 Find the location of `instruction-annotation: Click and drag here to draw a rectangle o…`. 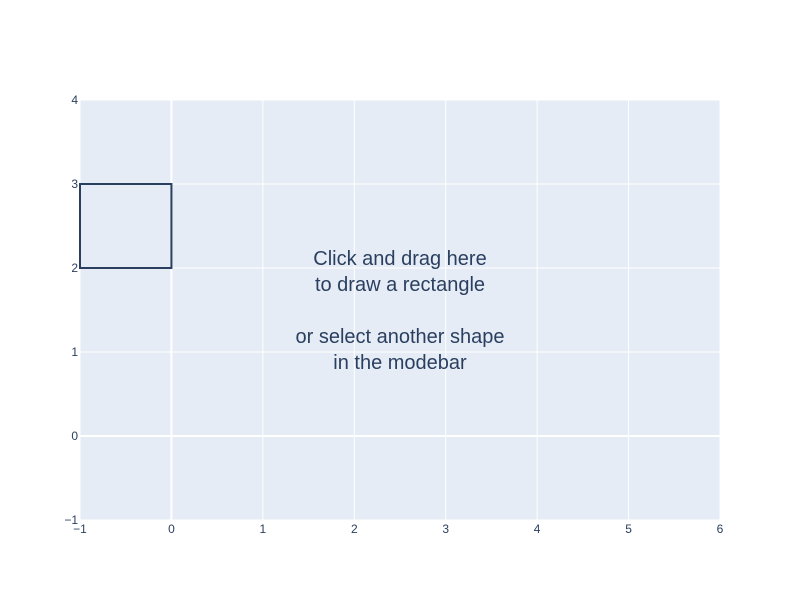

instruction-annotation: Click and drag here to draw a rectangle o… is located at coordinates (399, 311).